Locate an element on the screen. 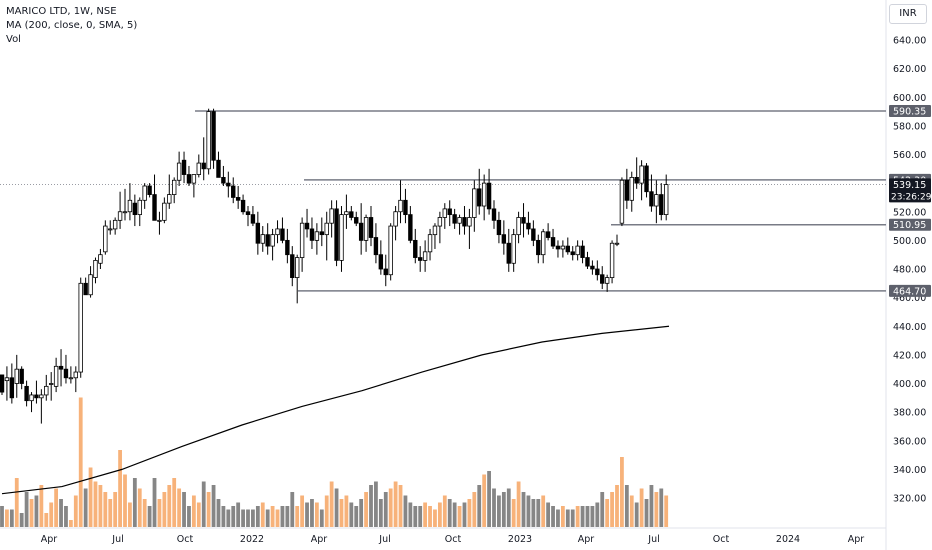 The height and width of the screenshot is (550, 932). x-tick-label: Oct is located at coordinates (721, 539).